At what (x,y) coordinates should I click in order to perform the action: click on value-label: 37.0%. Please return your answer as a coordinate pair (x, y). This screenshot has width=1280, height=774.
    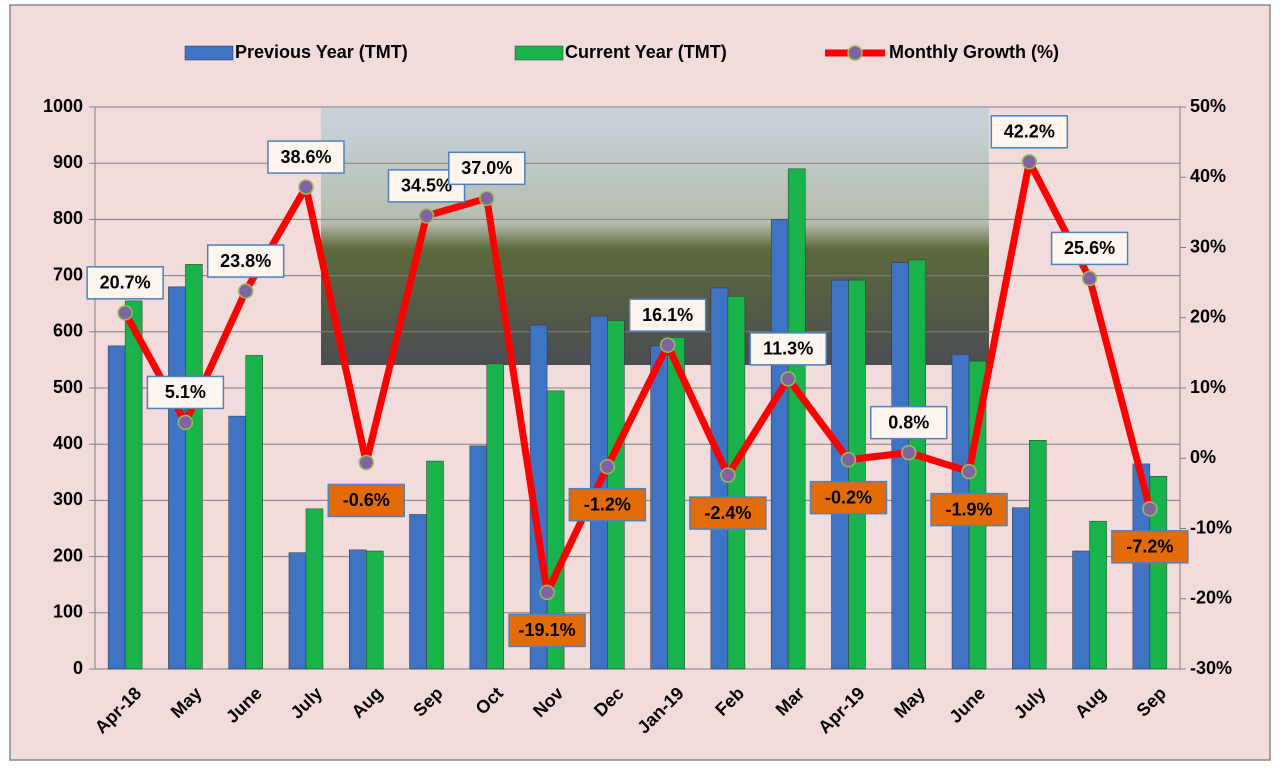
    Looking at the image, I should click on (486, 168).